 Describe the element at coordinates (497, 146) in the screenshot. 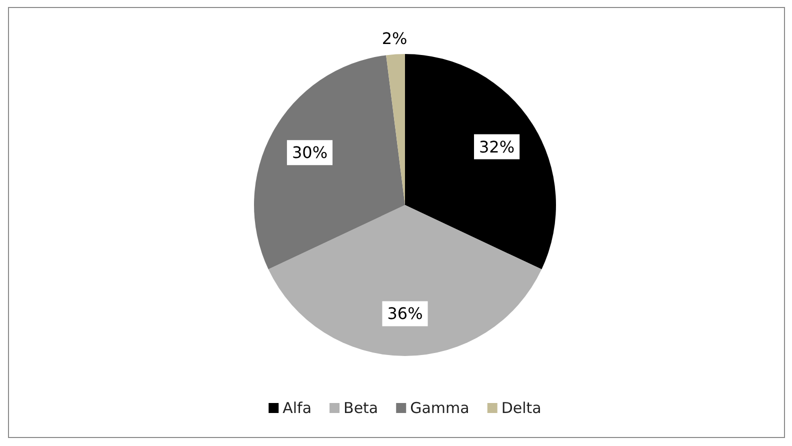

I see `data-label: 32%` at that location.